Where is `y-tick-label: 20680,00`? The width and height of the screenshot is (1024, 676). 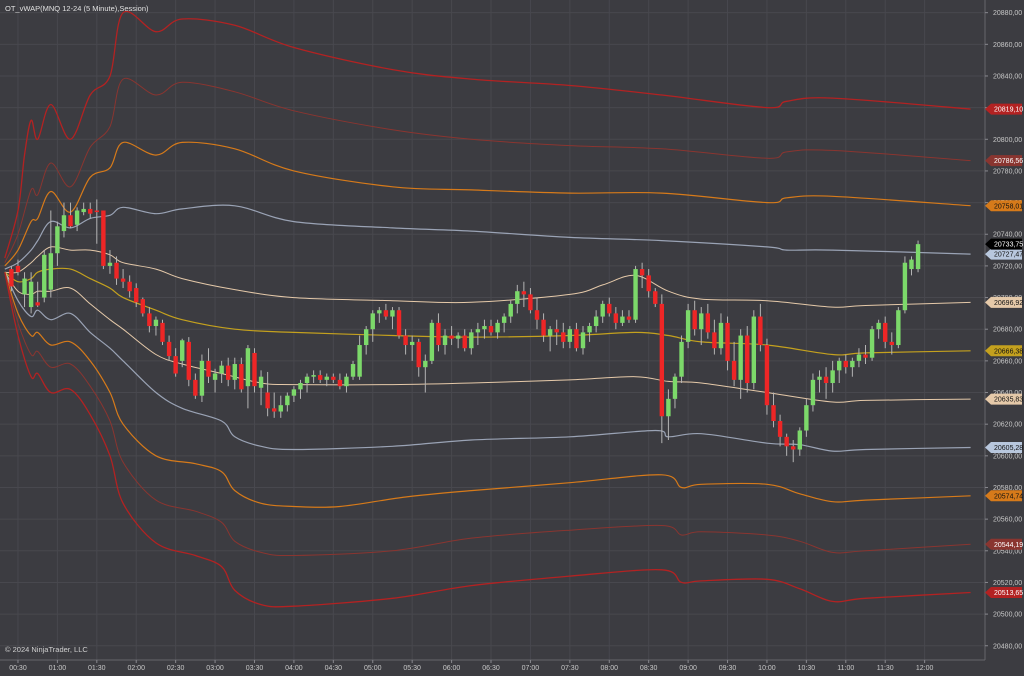
y-tick-label: 20680,00 is located at coordinates (1007, 330).